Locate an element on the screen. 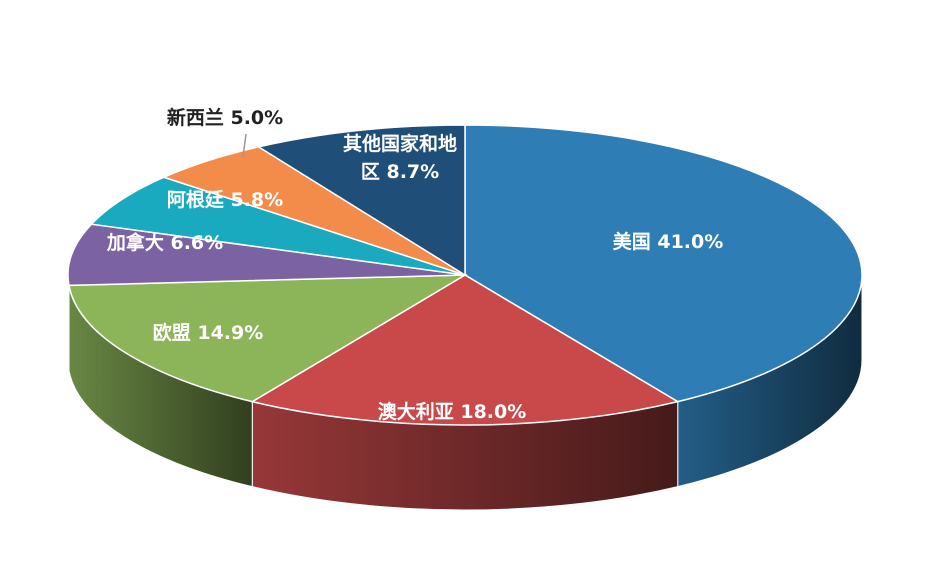  data-label: 欧盟 14.9% is located at coordinates (208, 333).